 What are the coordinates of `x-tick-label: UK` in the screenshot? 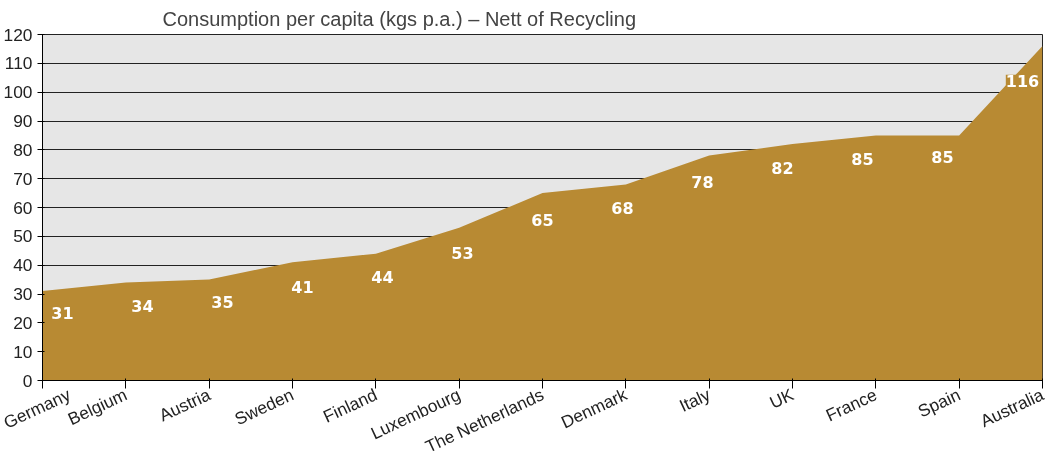 It's located at (782, 398).